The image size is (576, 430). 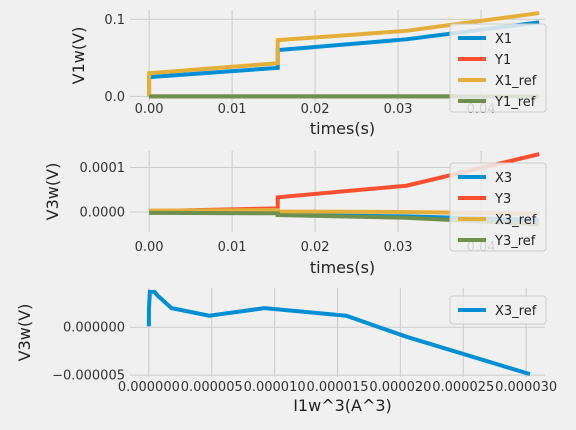 I want to click on x-tick-label: 0.000030, so click(x=526, y=387).